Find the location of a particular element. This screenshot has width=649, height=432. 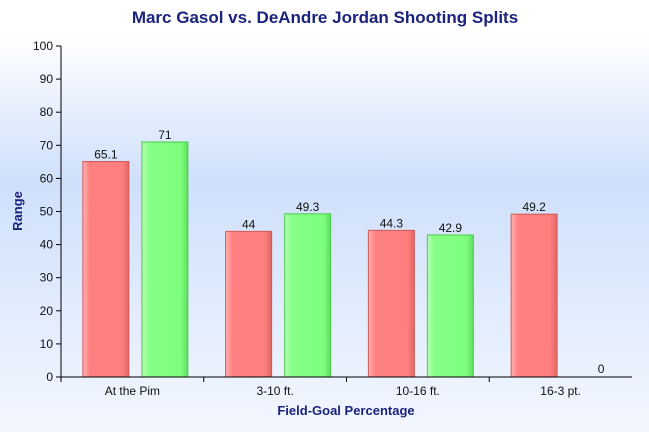

y-tick-label: 50 is located at coordinates (47, 212).